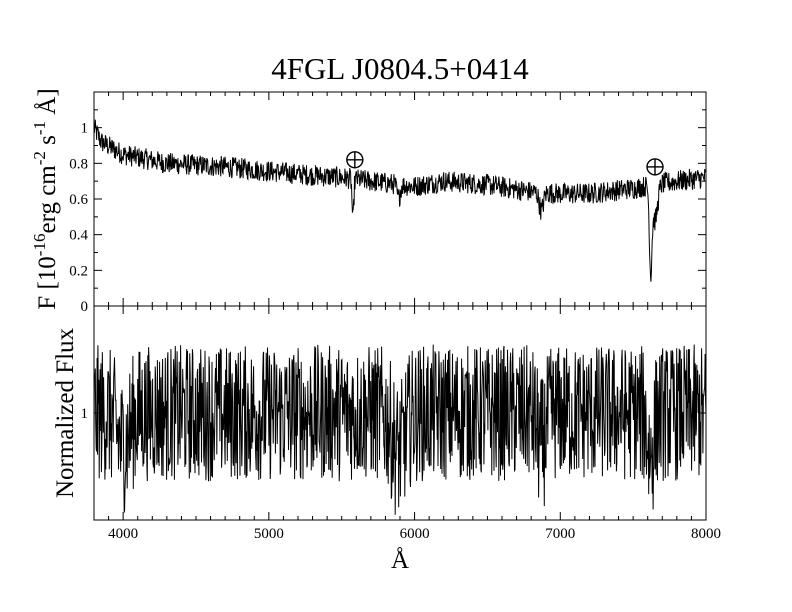 The image size is (792, 612). What do you see at coordinates (400, 560) in the screenshot?
I see `x-axis-label: Å` at bounding box center [400, 560].